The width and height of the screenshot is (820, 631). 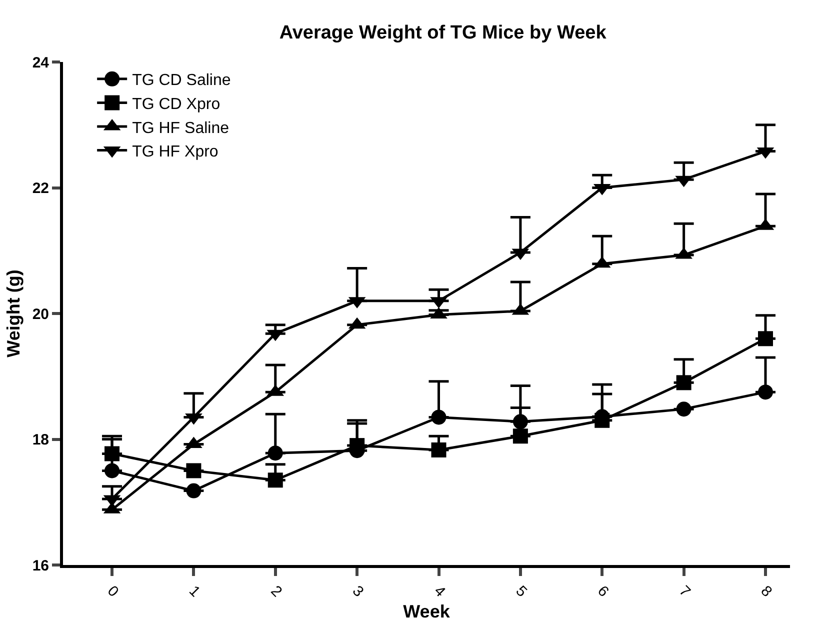 I want to click on x-tick-label: 7, so click(x=685, y=591).